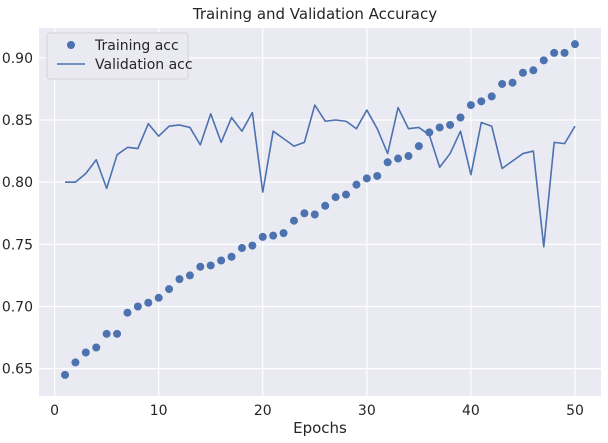 Image resolution: width=608 pixels, height=443 pixels. Describe the element at coordinates (144, 65) in the screenshot. I see `legend-label-validation: Validation acc` at that location.